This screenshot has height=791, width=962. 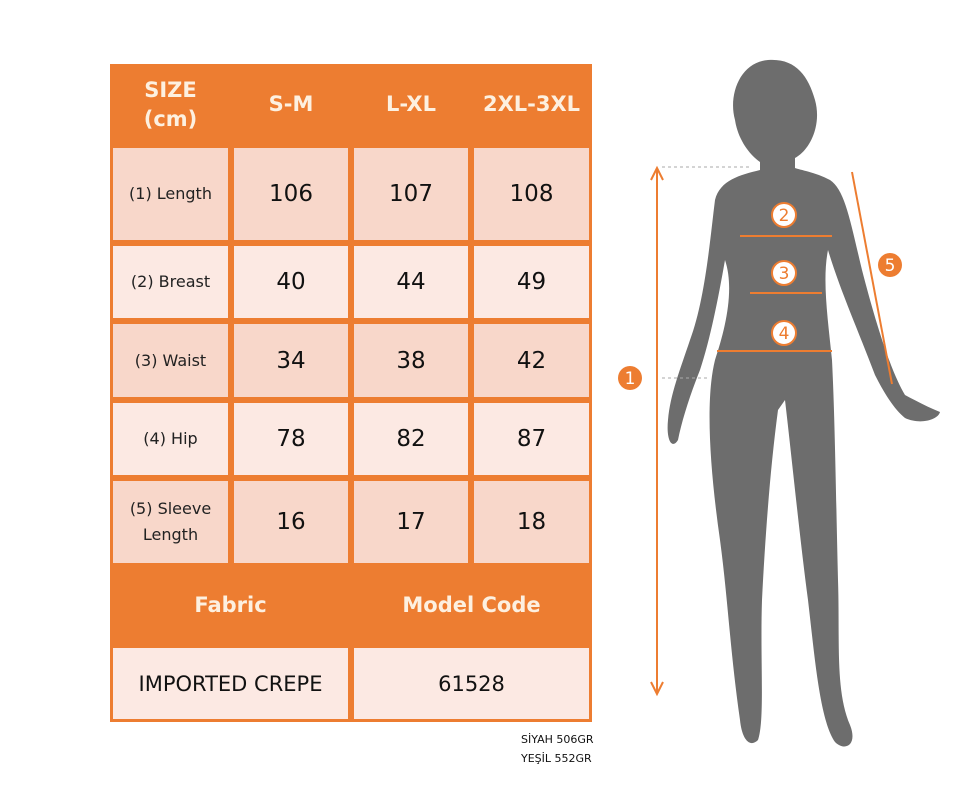 What do you see at coordinates (531, 282) in the screenshot?
I see `size-value: 49` at bounding box center [531, 282].